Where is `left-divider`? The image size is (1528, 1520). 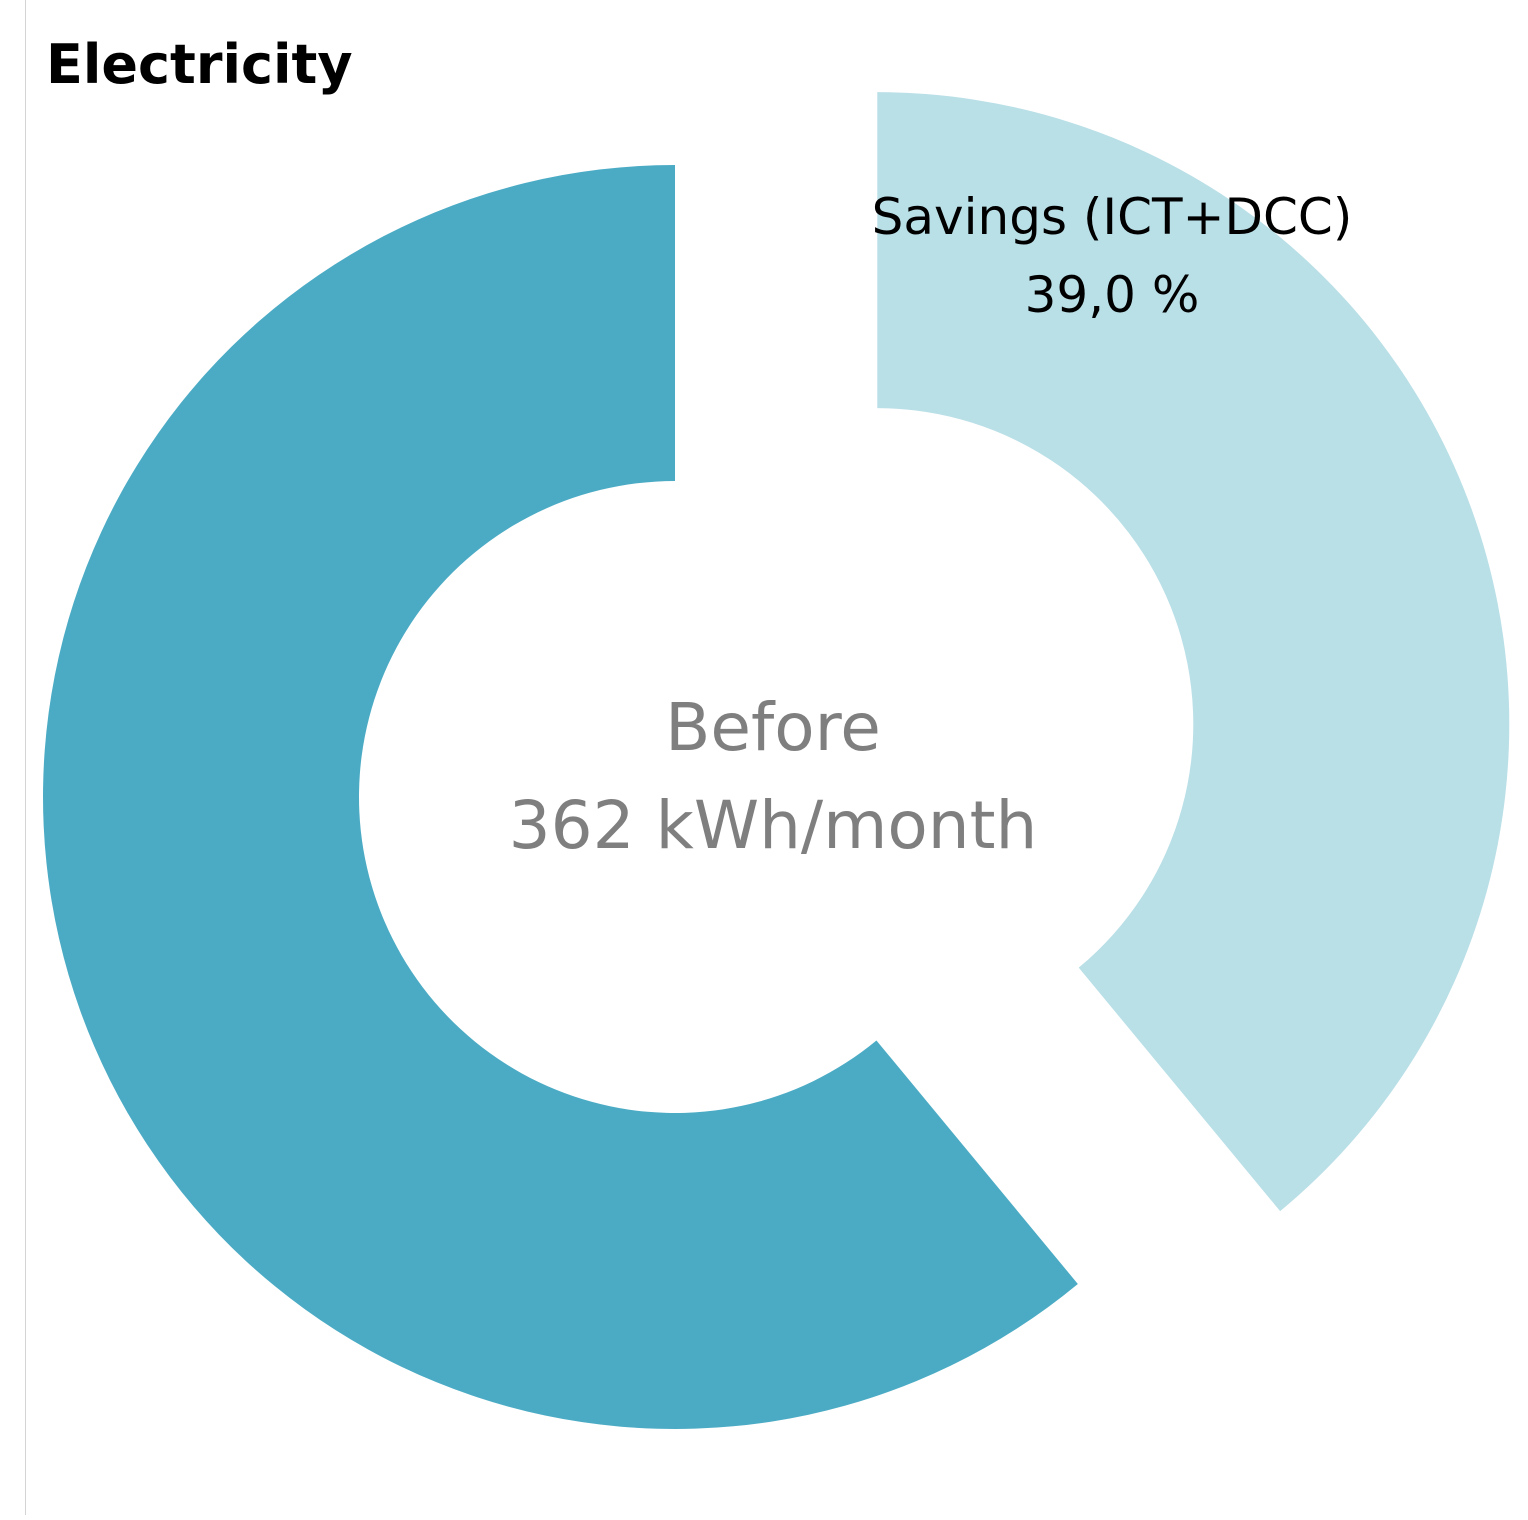 left-divider is located at coordinates (25, 757).